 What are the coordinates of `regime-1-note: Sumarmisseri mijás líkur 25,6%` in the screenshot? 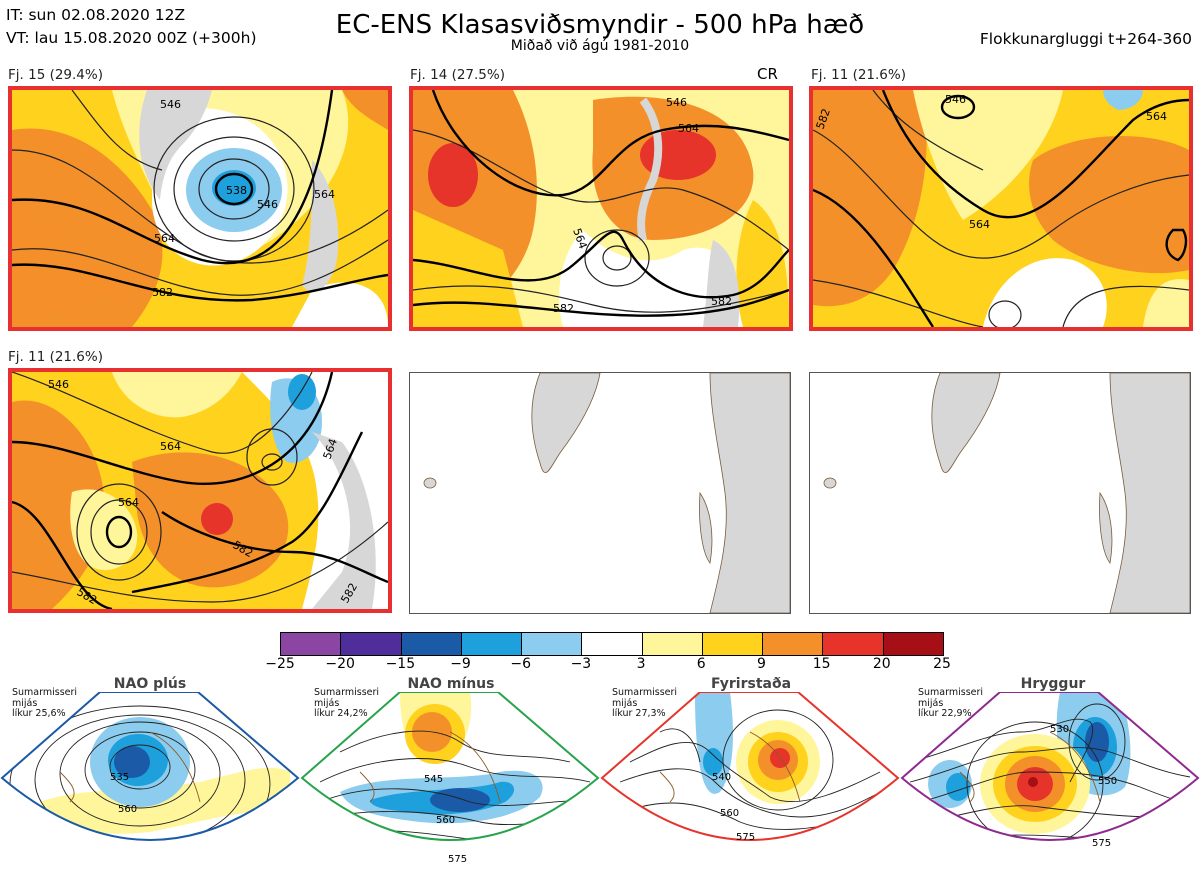 It's located at (45, 703).